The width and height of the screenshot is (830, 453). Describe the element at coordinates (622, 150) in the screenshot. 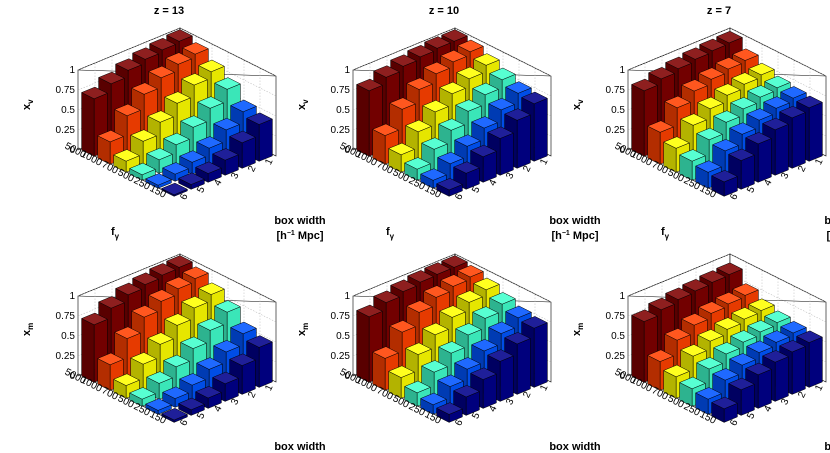

I see `z-tick-label: 0` at that location.